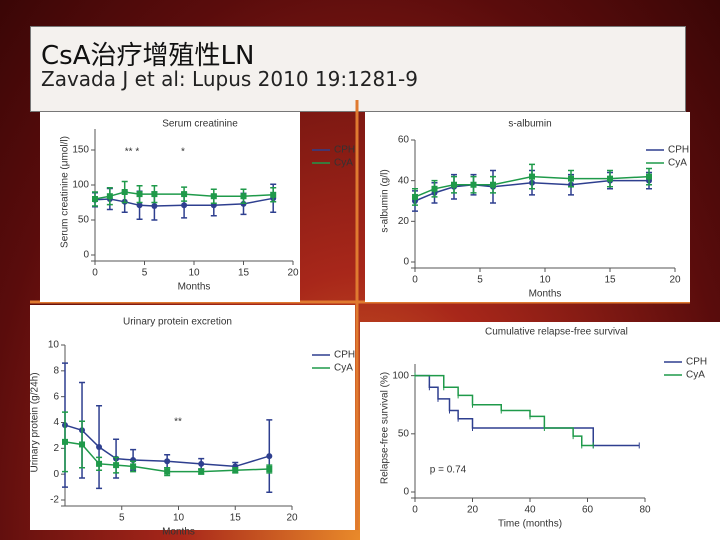 The image size is (720, 540). Describe the element at coordinates (56, 448) in the screenshot. I see `y-tick-label: 2` at that location.